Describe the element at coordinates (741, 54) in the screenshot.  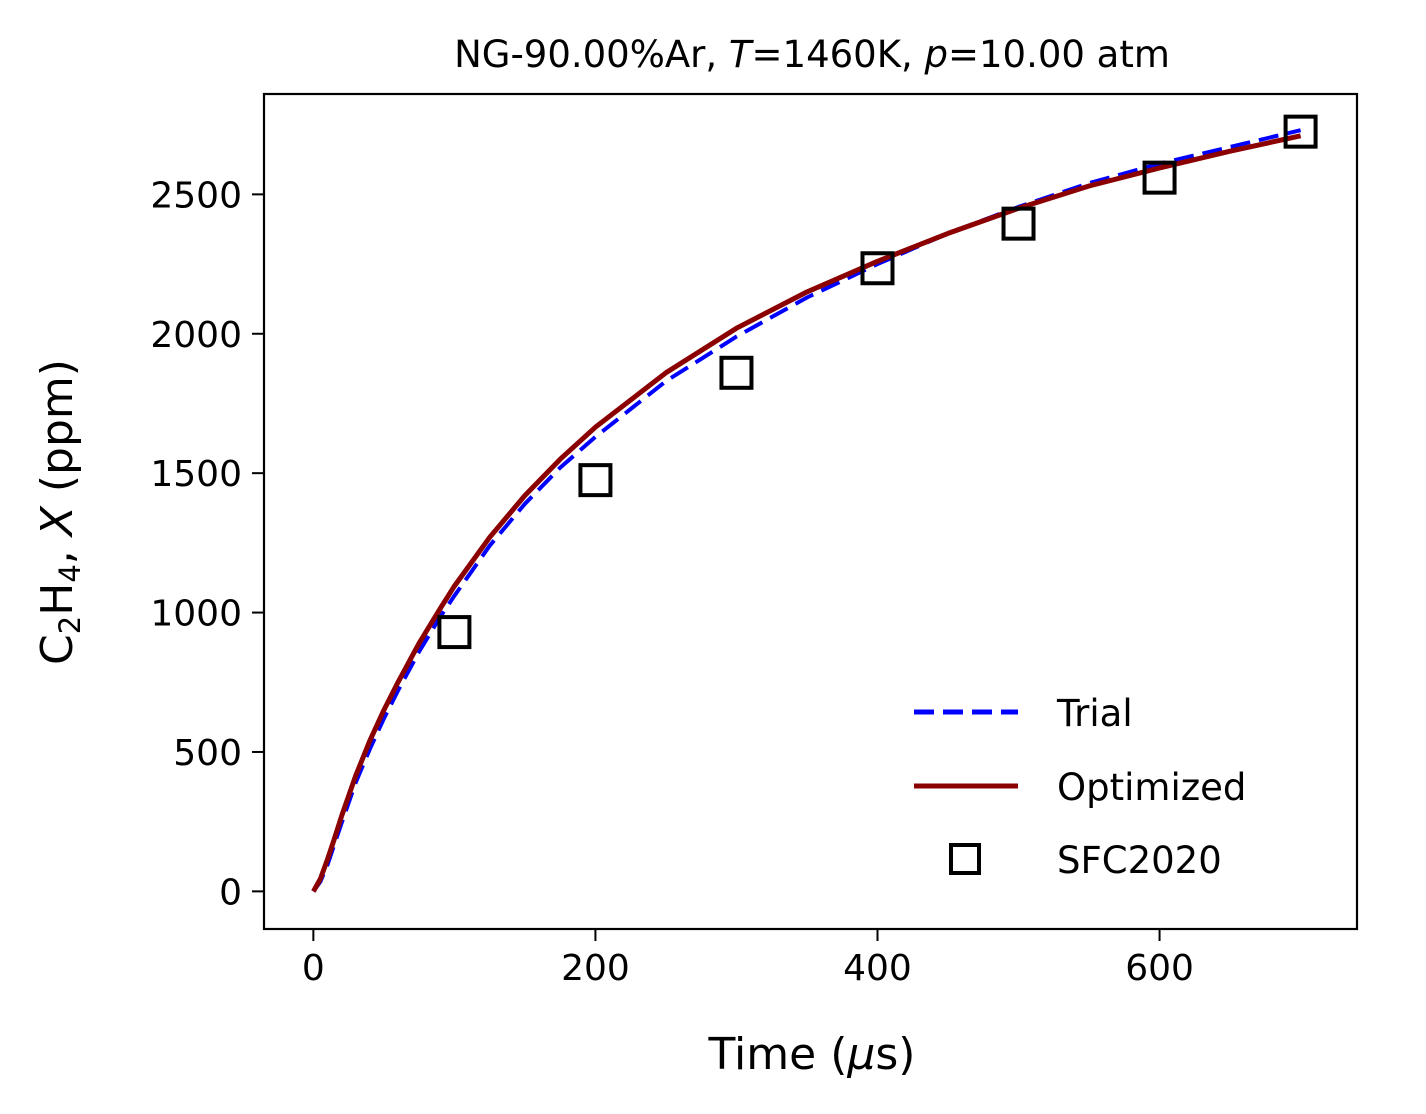
I see `title-t-symbol: T` at that location.